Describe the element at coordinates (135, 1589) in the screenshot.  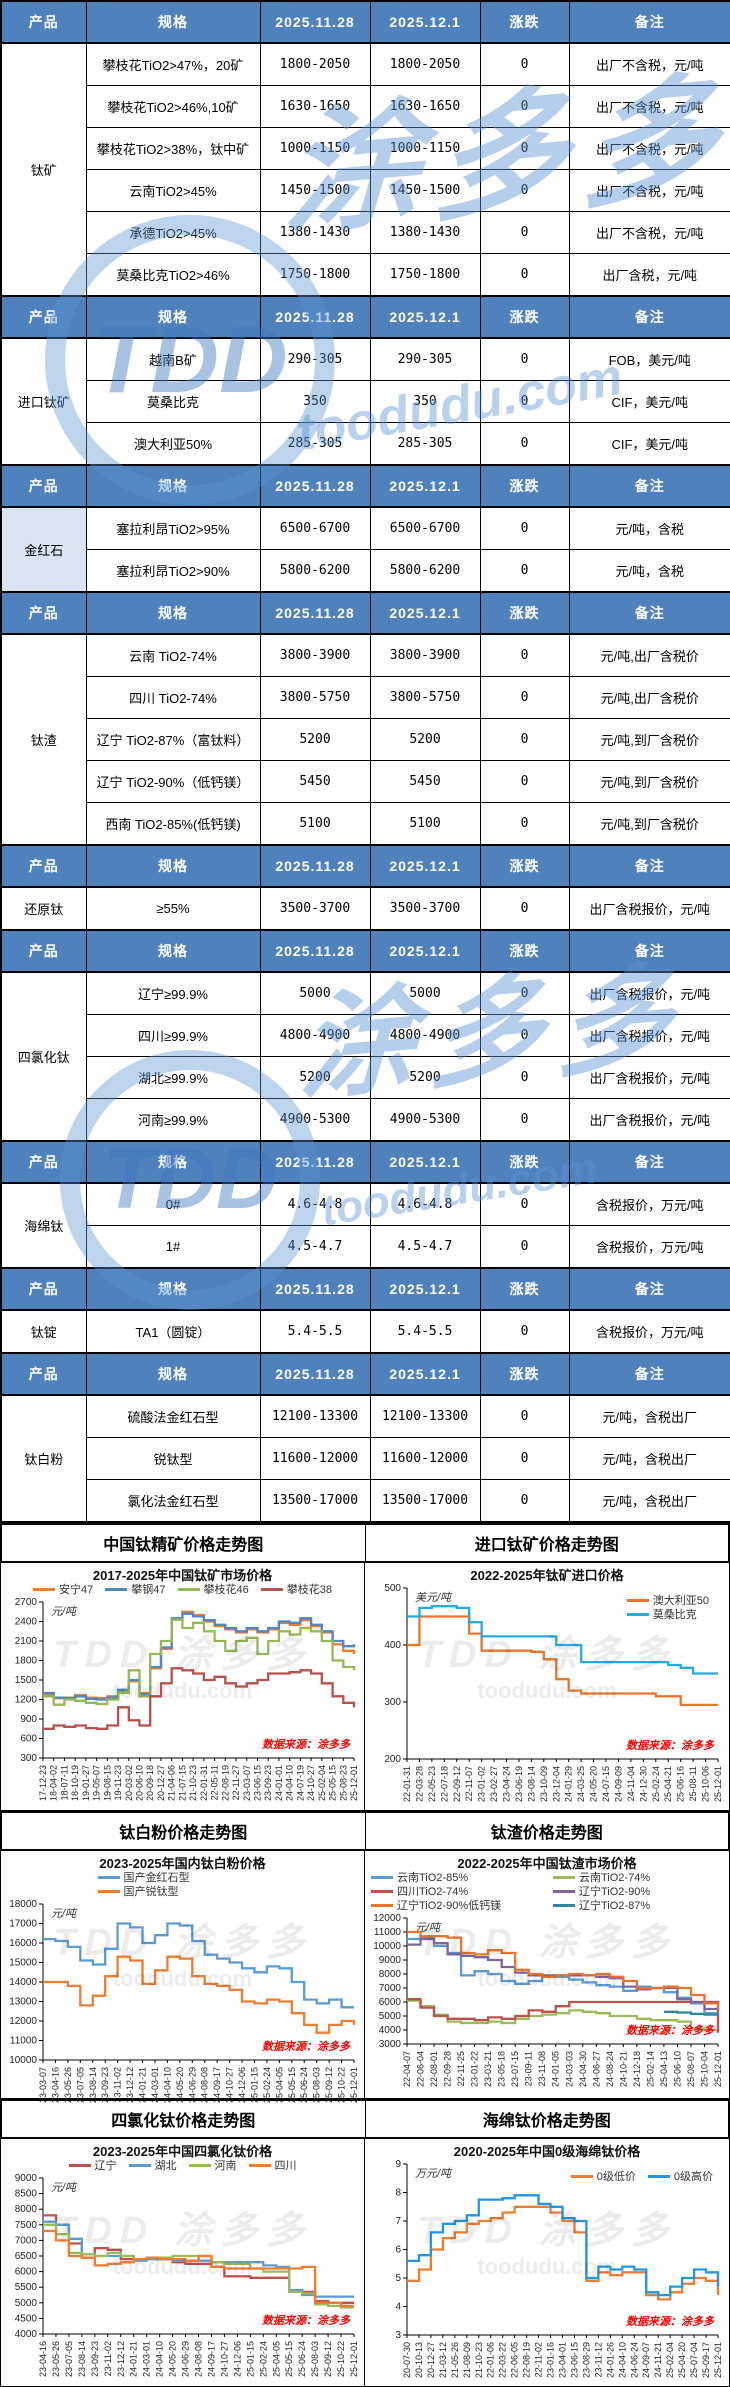
I see `legend-item: 攀钢47` at that location.